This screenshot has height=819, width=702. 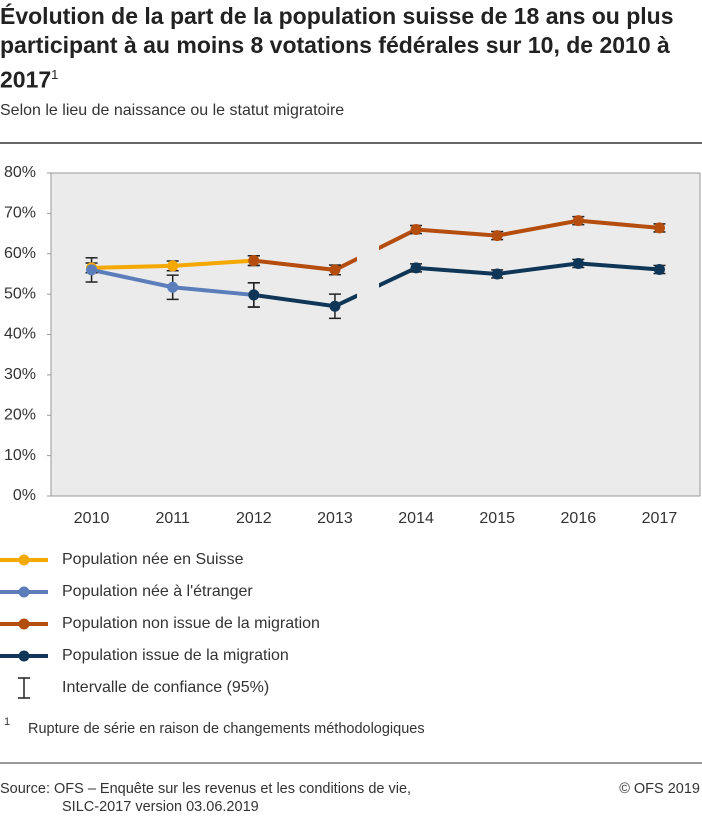 What do you see at coordinates (416, 518) in the screenshot?
I see `x-tick-label: 2014` at bounding box center [416, 518].